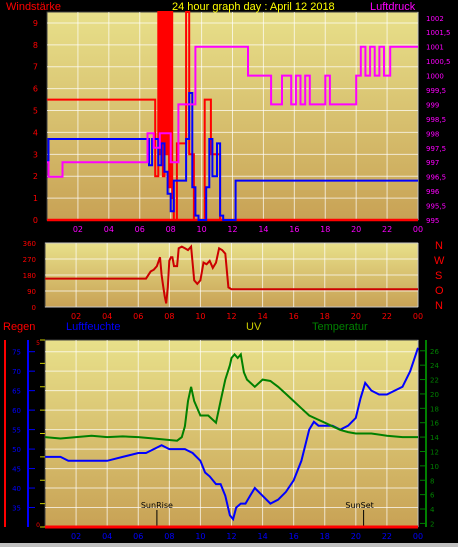  Describe the element at coordinates (438, 33) in the screenshot. I see `pressure-y-tick-label: 1001,5` at that location.